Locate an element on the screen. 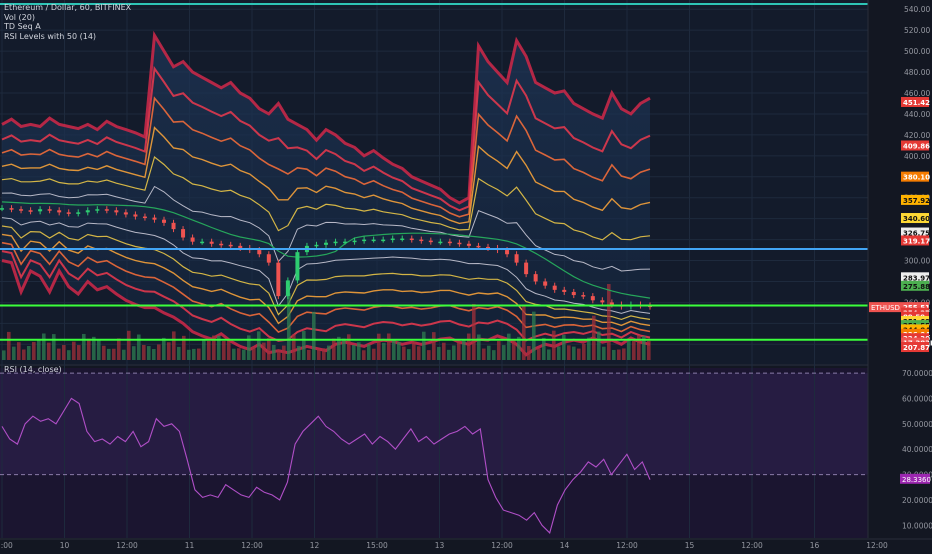 This screenshot has width=932, height=554. price-series is located at coordinates (326, 255).